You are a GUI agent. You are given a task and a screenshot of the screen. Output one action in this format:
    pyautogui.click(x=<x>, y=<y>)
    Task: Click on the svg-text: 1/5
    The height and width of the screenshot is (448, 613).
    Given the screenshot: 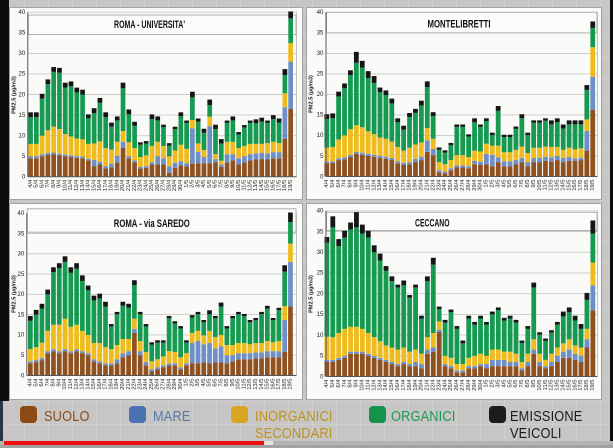 What is the action you would take?
    pyautogui.click(x=187, y=382)
    